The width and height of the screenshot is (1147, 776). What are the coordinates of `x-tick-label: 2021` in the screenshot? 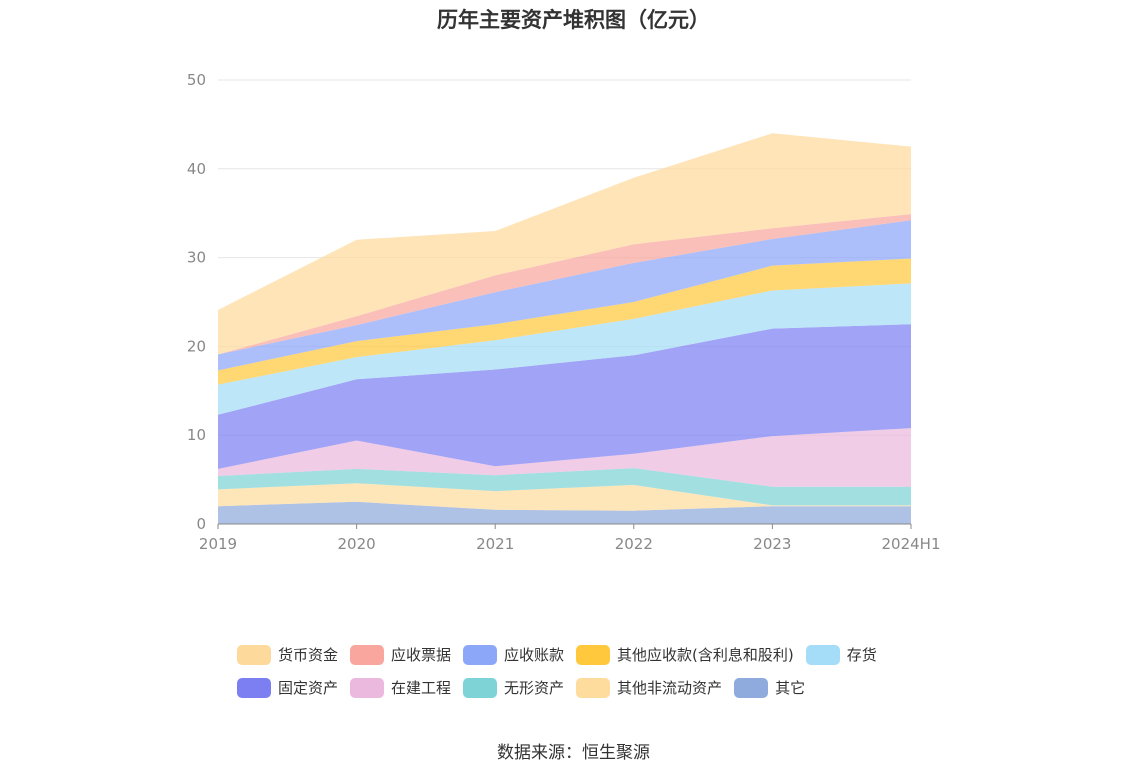 It's located at (495, 544).